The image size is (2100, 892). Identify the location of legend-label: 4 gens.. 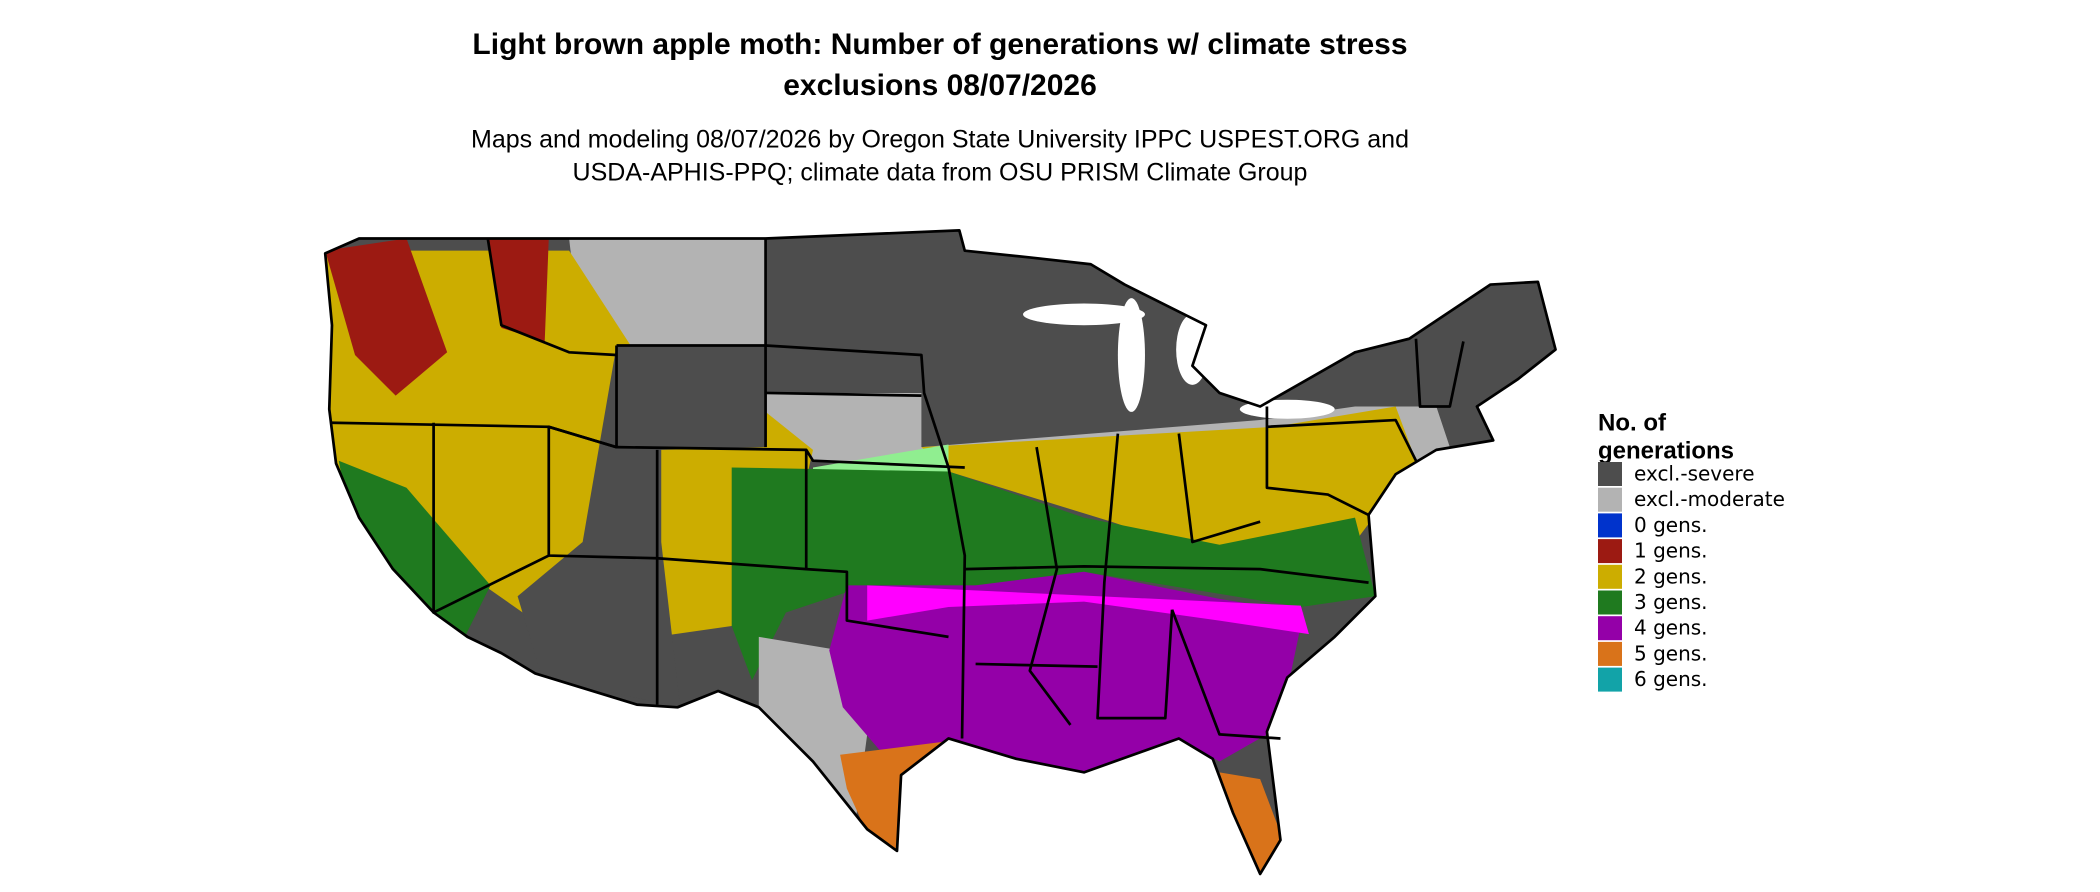
(1671, 628).